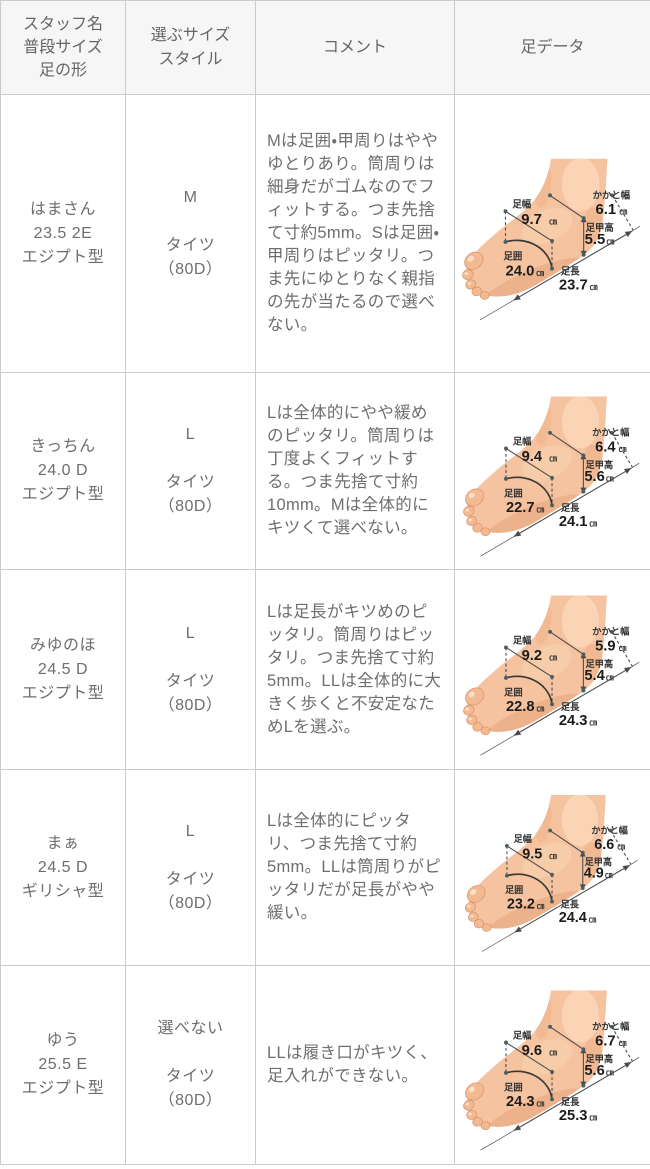  Describe the element at coordinates (604, 844) in the screenshot. I see `heel-width-value: 6.6` at that location.